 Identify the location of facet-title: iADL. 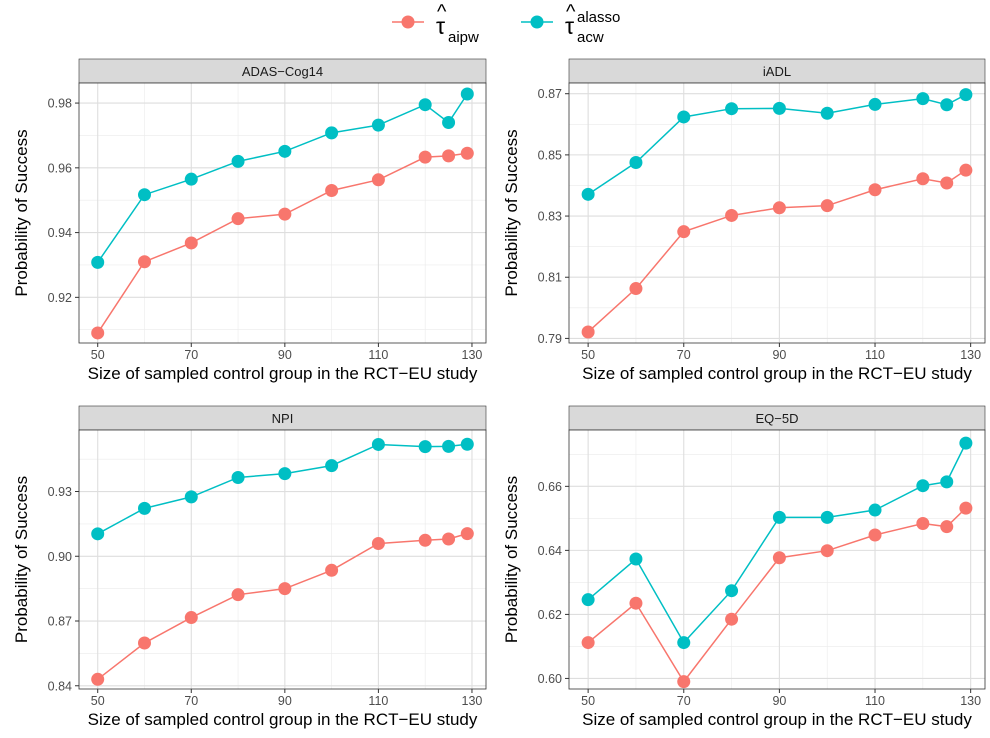
(777, 71).